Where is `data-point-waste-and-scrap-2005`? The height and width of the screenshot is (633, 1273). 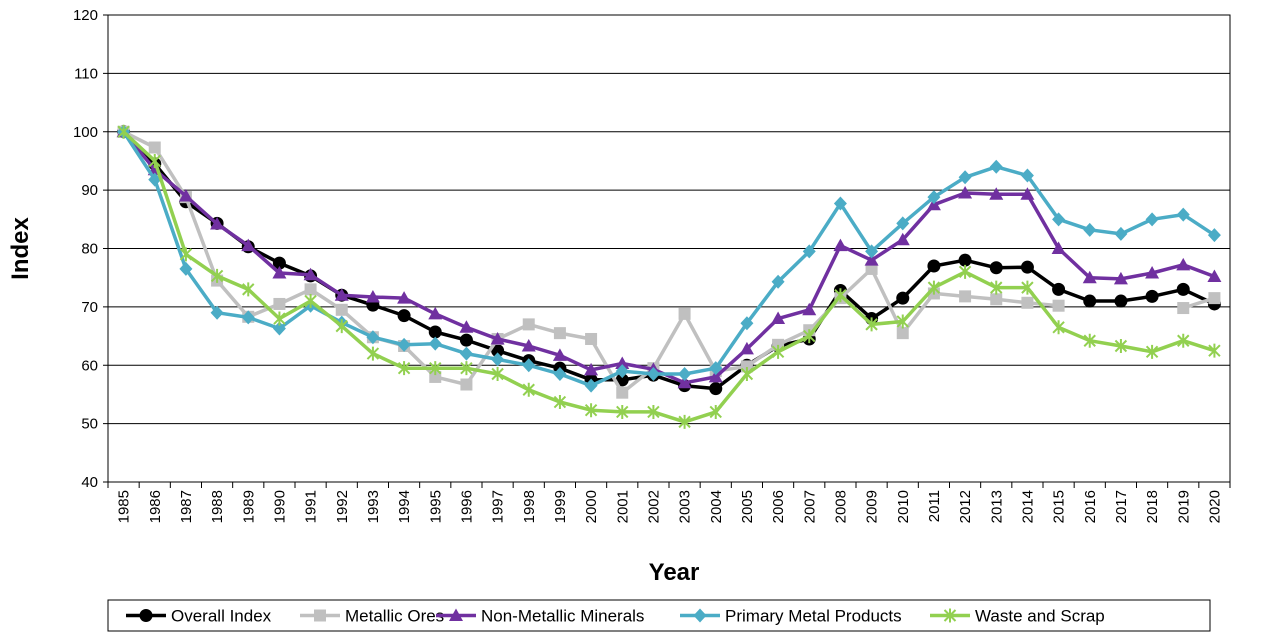 data-point-waste-and-scrap-2005 is located at coordinates (747, 374).